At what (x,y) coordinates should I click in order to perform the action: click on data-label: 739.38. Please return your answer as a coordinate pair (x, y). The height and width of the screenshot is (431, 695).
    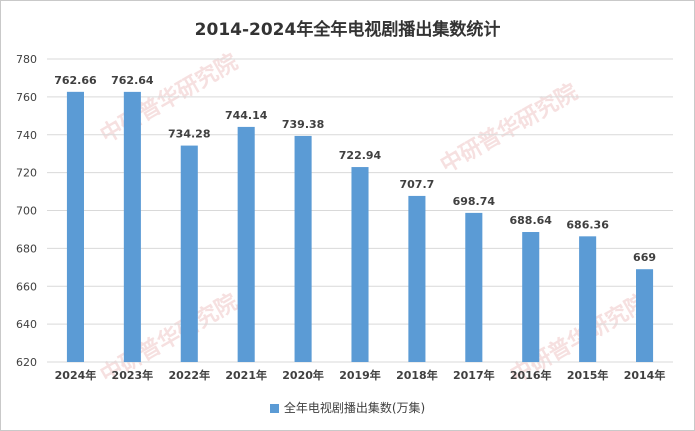
    Looking at the image, I should click on (303, 124).